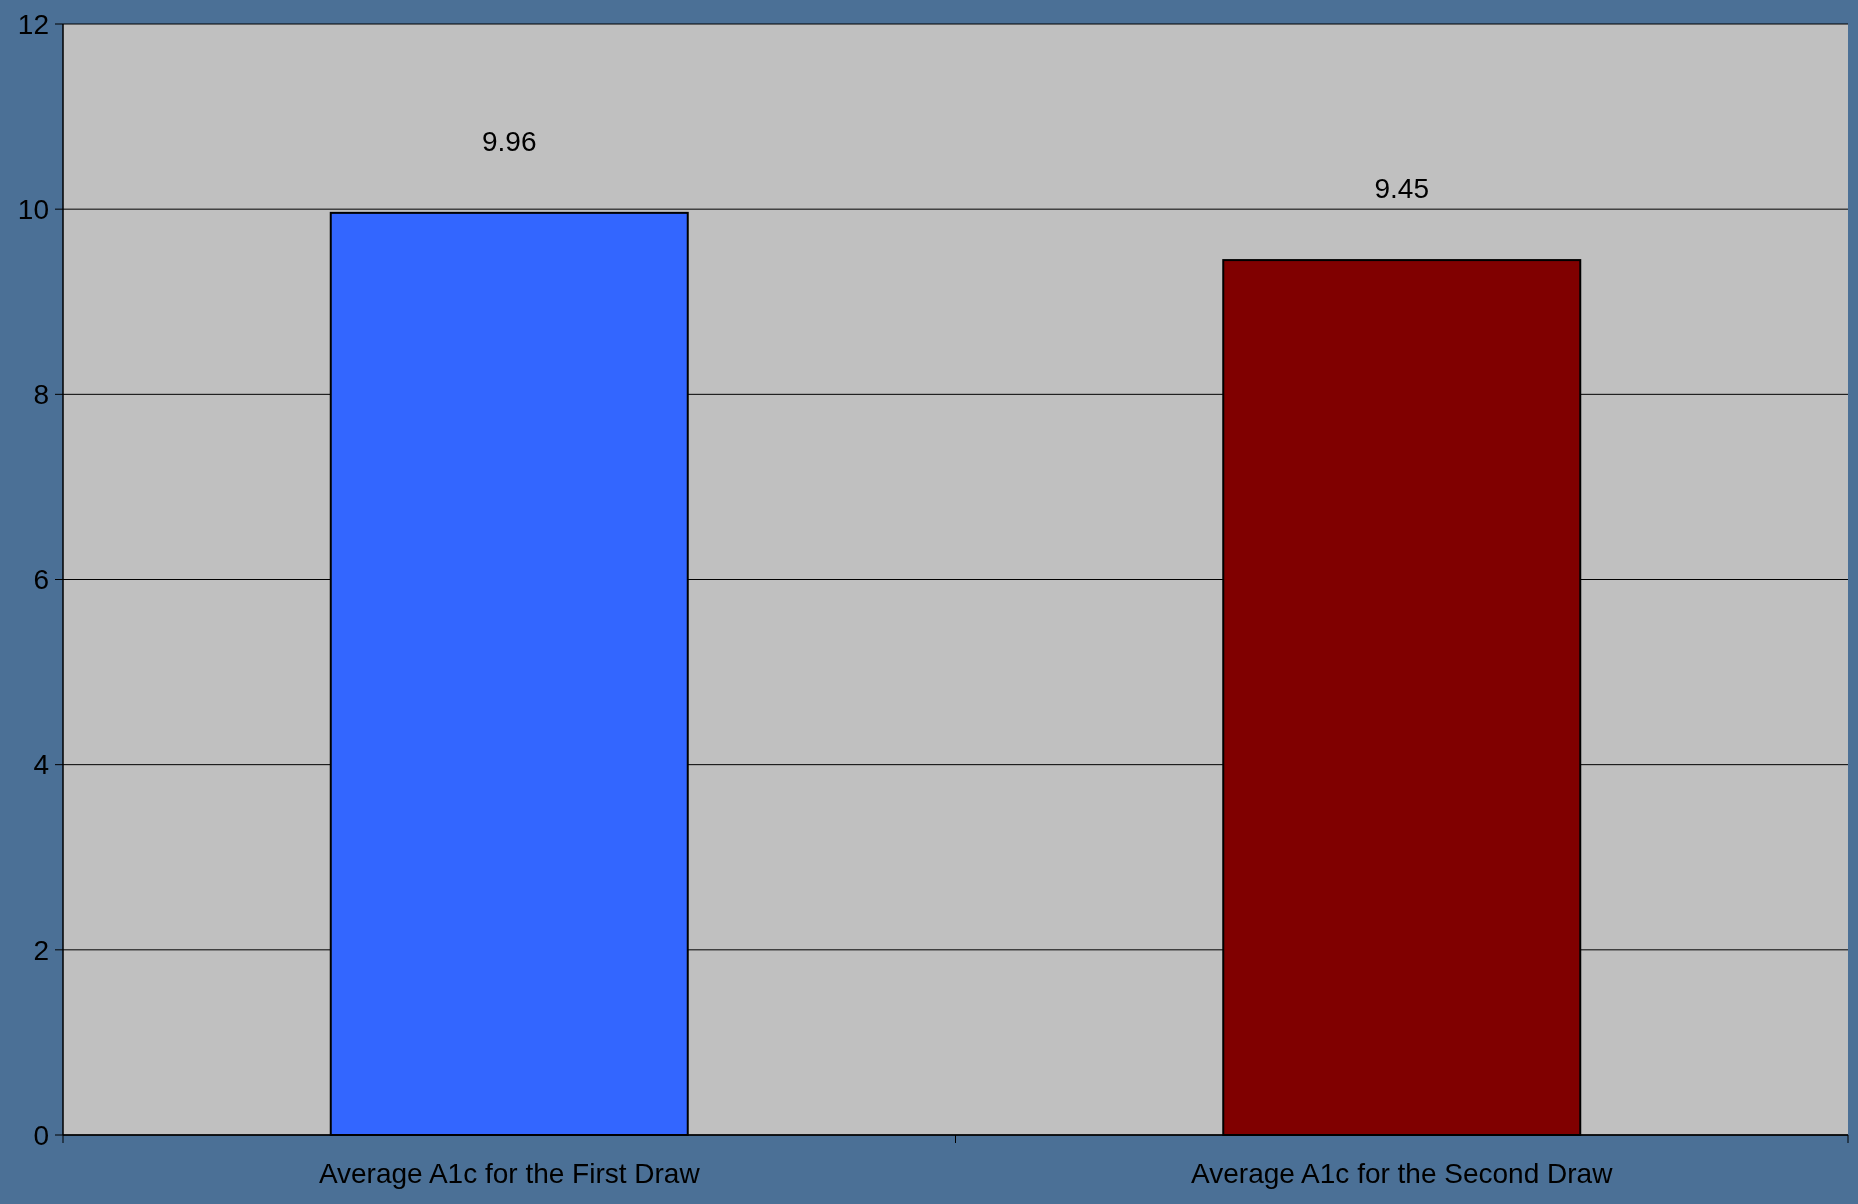  I want to click on y-tick-label: 0, so click(41, 1135).